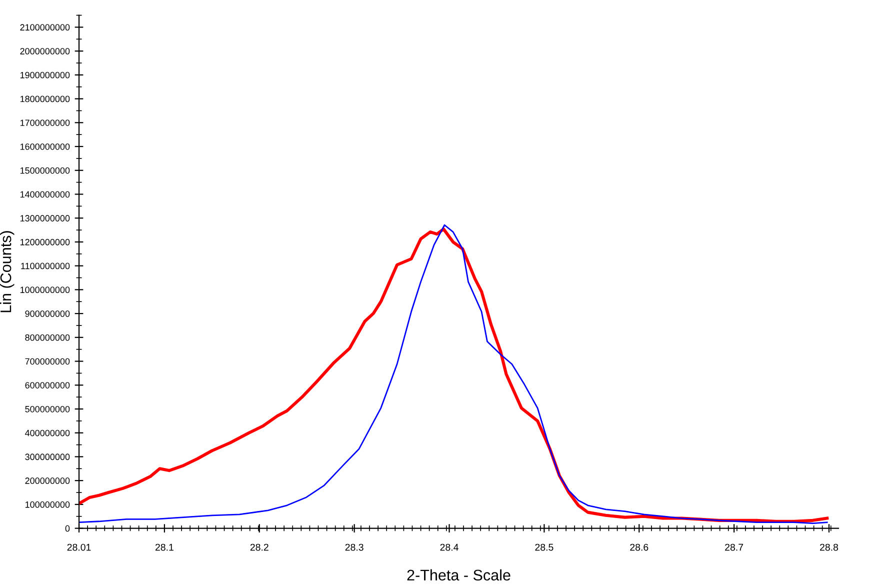 The image size is (878, 587). What do you see at coordinates (45, 218) in the screenshot?
I see `y-tick-label: 1300000000` at bounding box center [45, 218].